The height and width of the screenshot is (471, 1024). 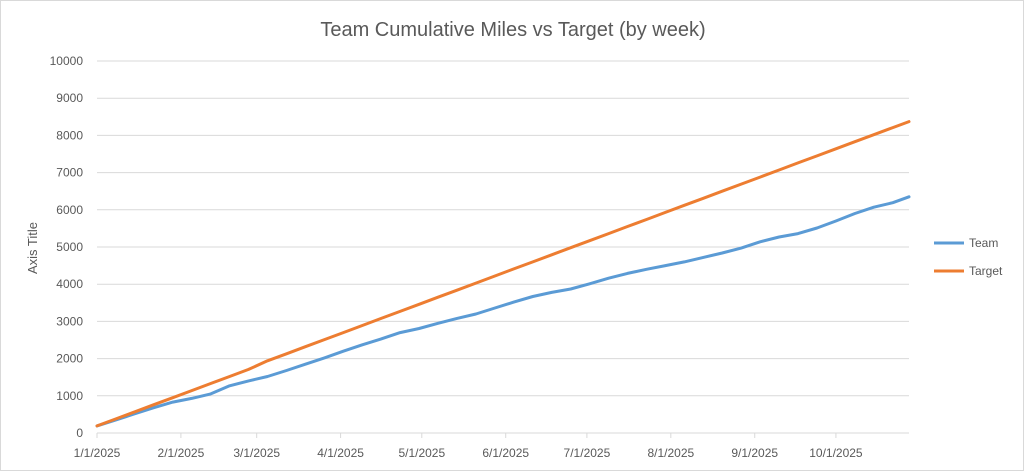 I want to click on y-tick-label: 0, so click(x=79, y=433).